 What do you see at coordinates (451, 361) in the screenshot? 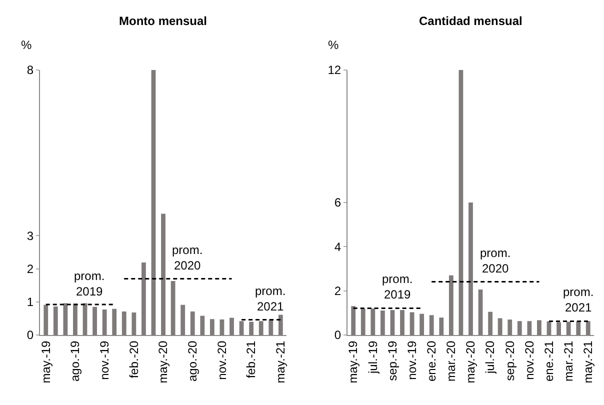
I see `x-tick-label: mar.-20` at bounding box center [451, 361].